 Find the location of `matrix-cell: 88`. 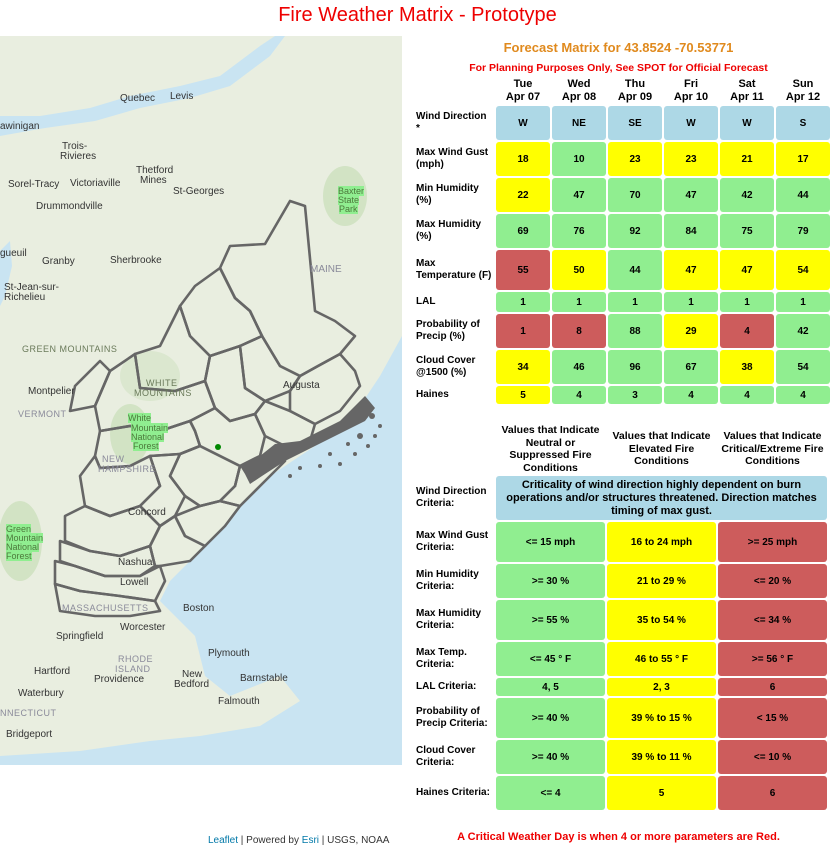

matrix-cell: 88 is located at coordinates (635, 331).